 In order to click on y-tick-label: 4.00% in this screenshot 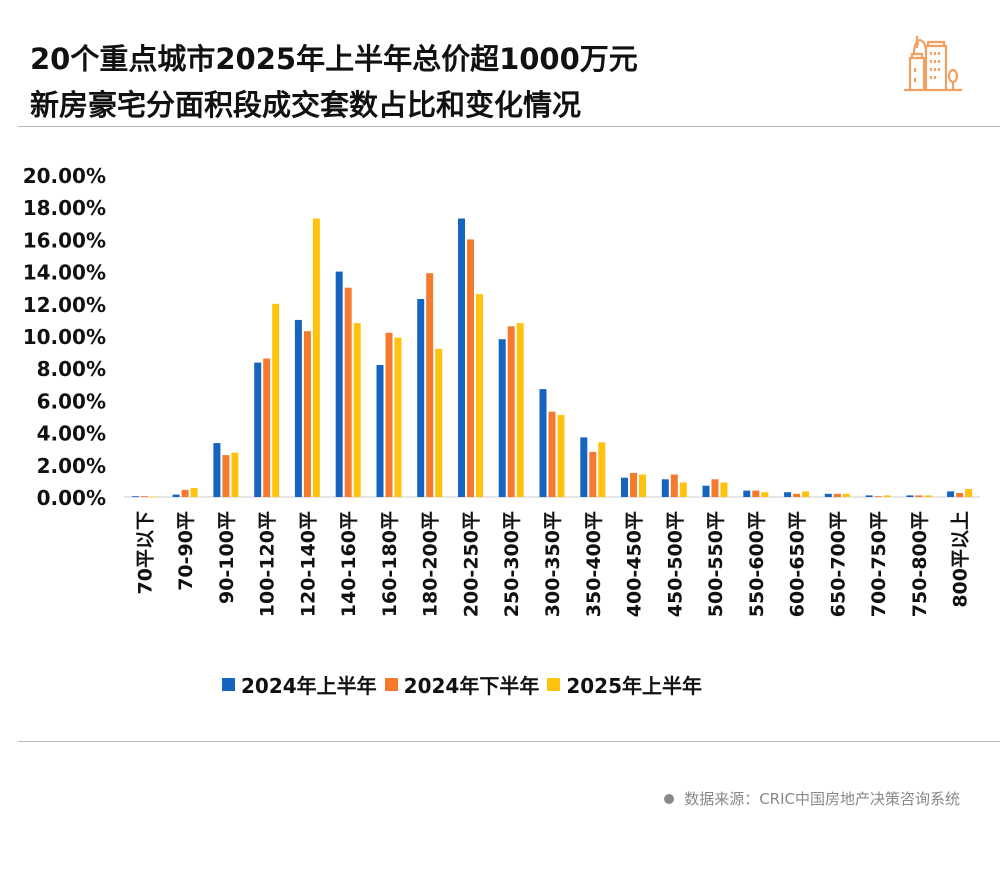, I will do `click(71, 434)`.